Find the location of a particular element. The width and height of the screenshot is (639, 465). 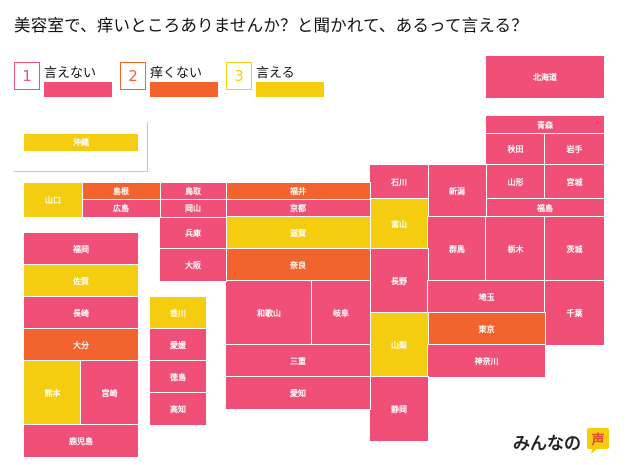

pref-kyoto: 京都 is located at coordinates (298, 208).